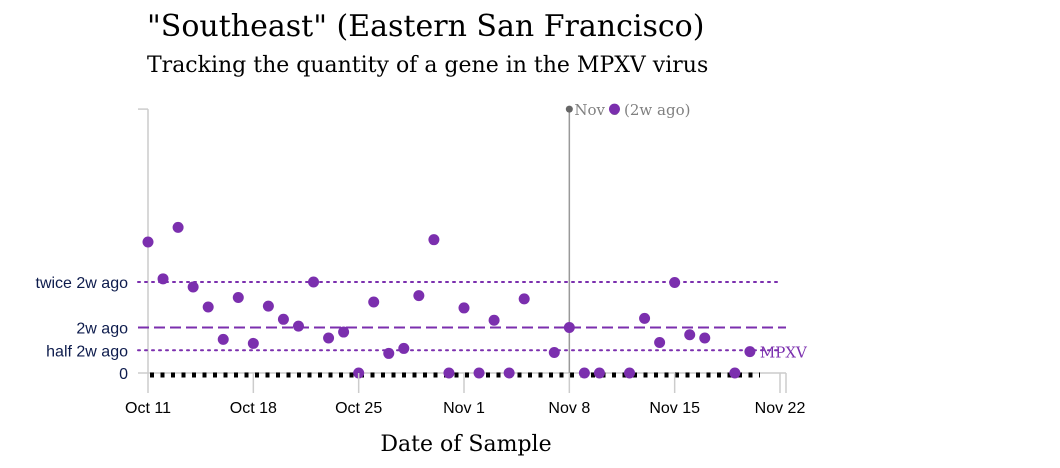 The width and height of the screenshot is (1060, 468). What do you see at coordinates (148, 408) in the screenshot?
I see `x-tick-label: Oct 11` at bounding box center [148, 408].